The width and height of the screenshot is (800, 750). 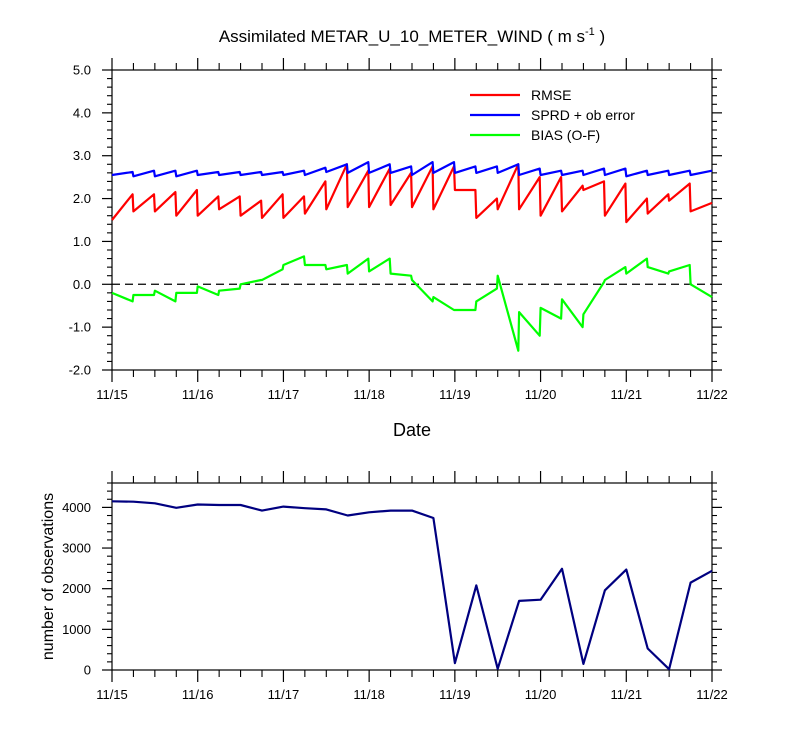 What do you see at coordinates (541, 394) in the screenshot?
I see `top-x-tick-label: 11/20` at bounding box center [541, 394].